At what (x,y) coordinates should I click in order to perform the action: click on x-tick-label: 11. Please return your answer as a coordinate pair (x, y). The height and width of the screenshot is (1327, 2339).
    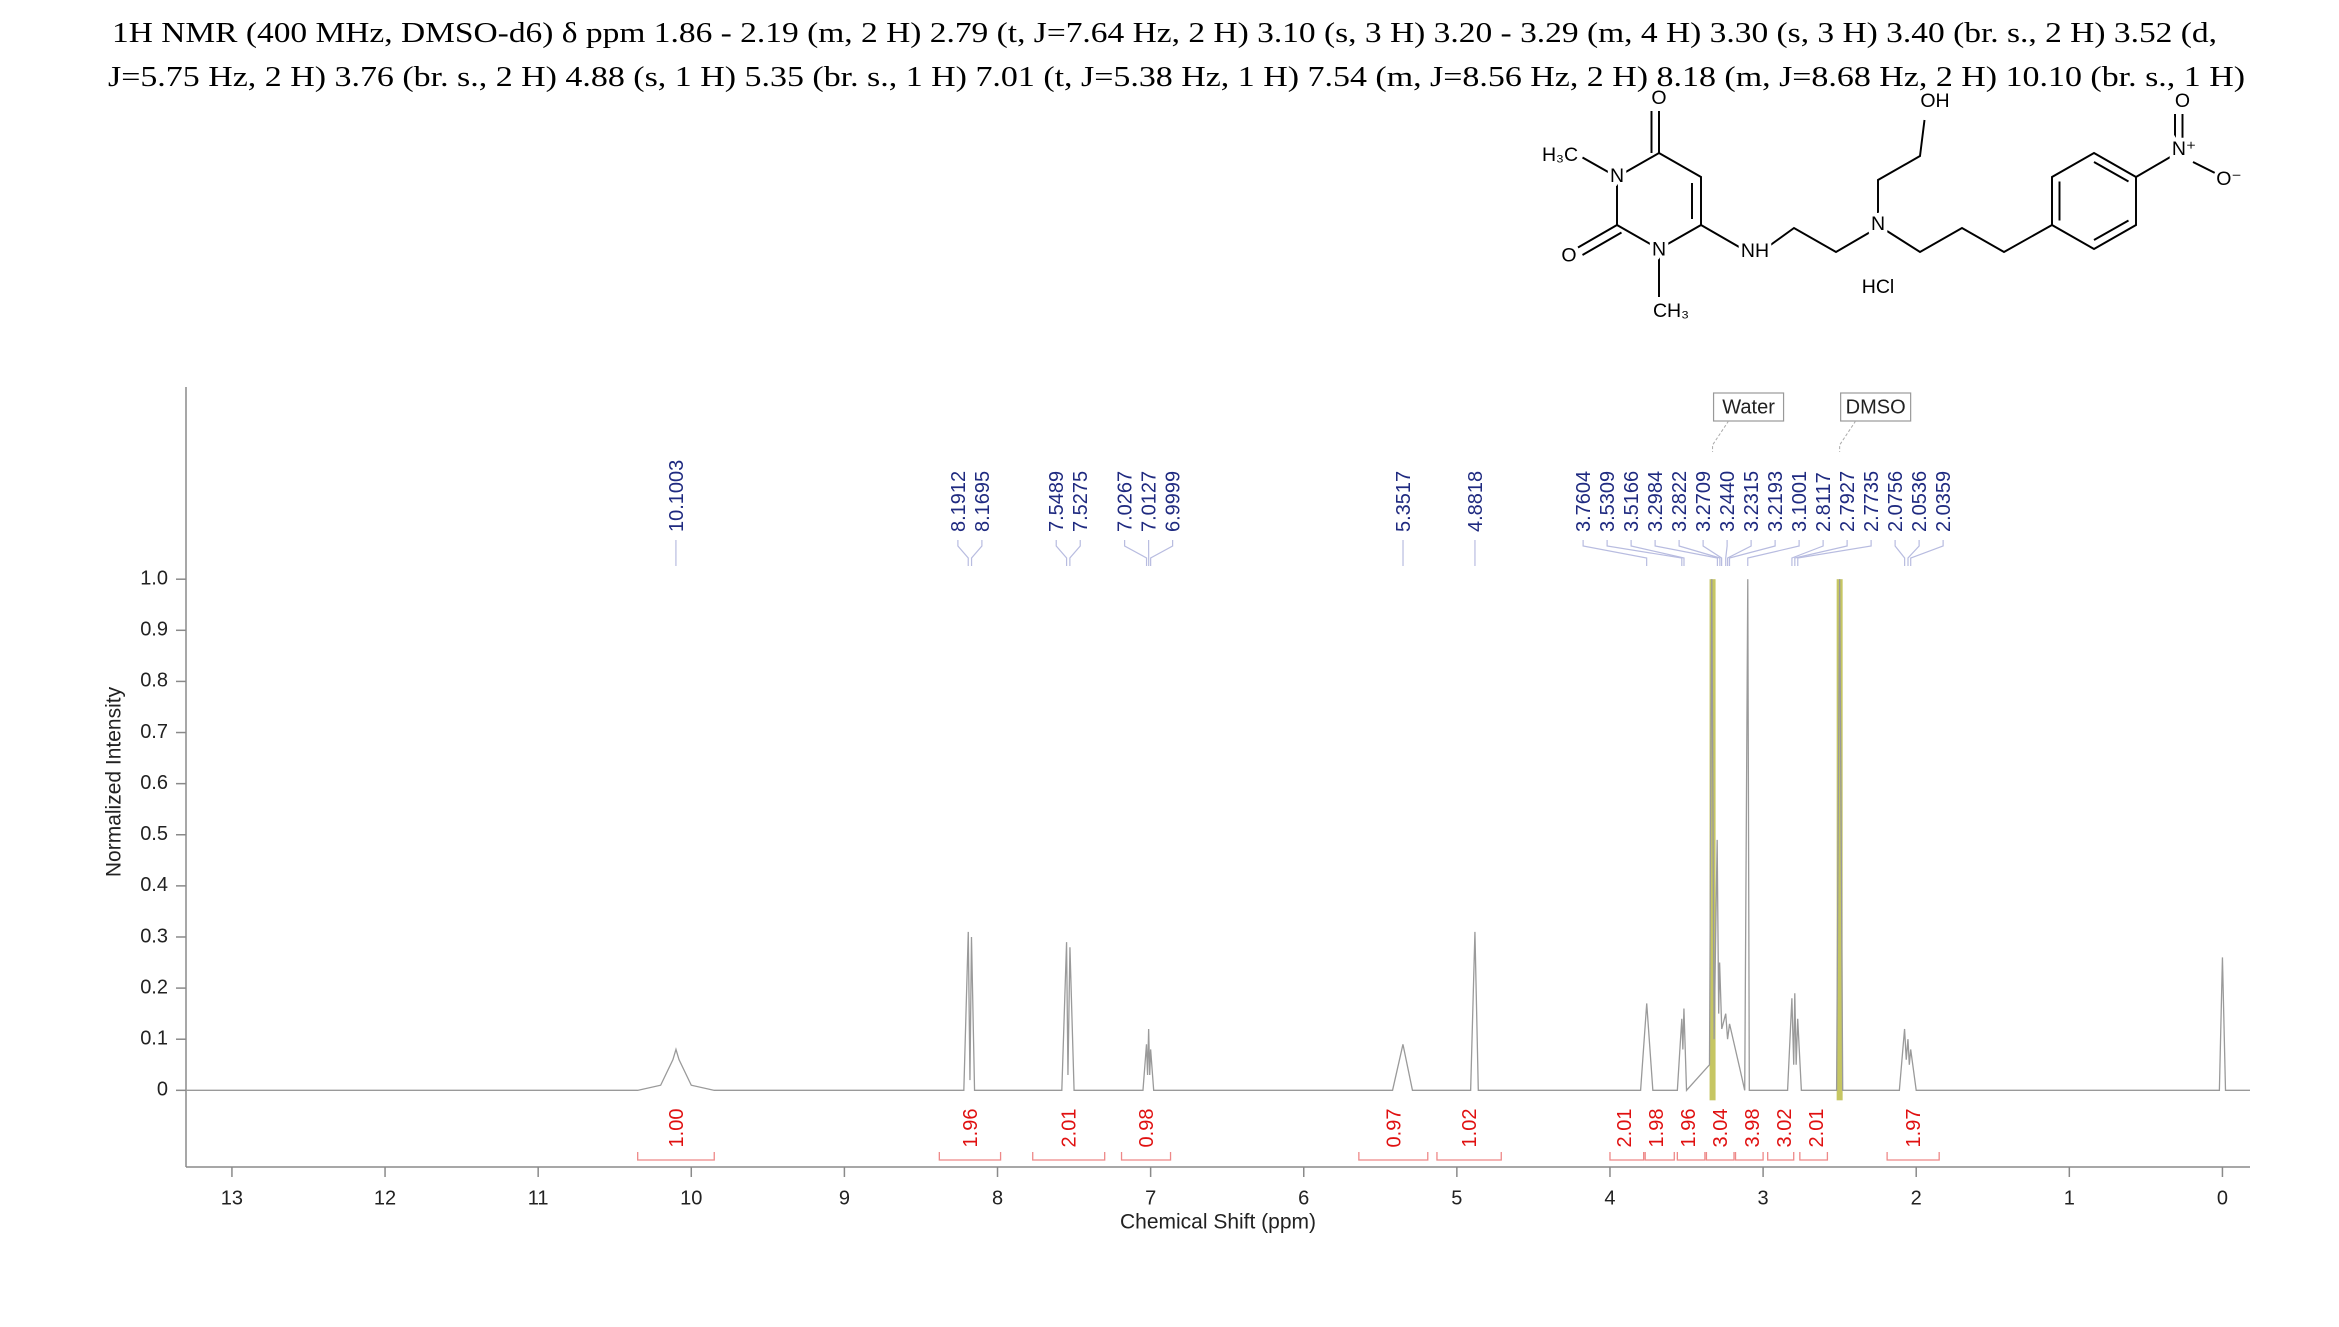
    Looking at the image, I should click on (538, 1198).